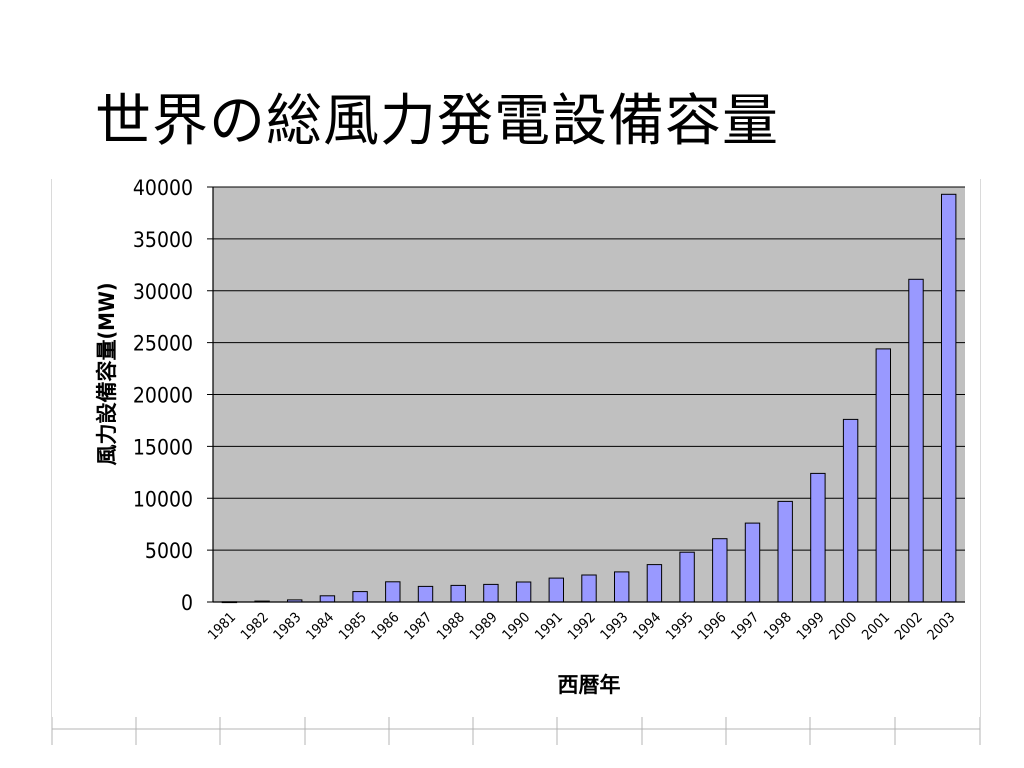 The height and width of the screenshot is (768, 1024). Describe the element at coordinates (949, 398) in the screenshot. I see `bar-2003` at that location.